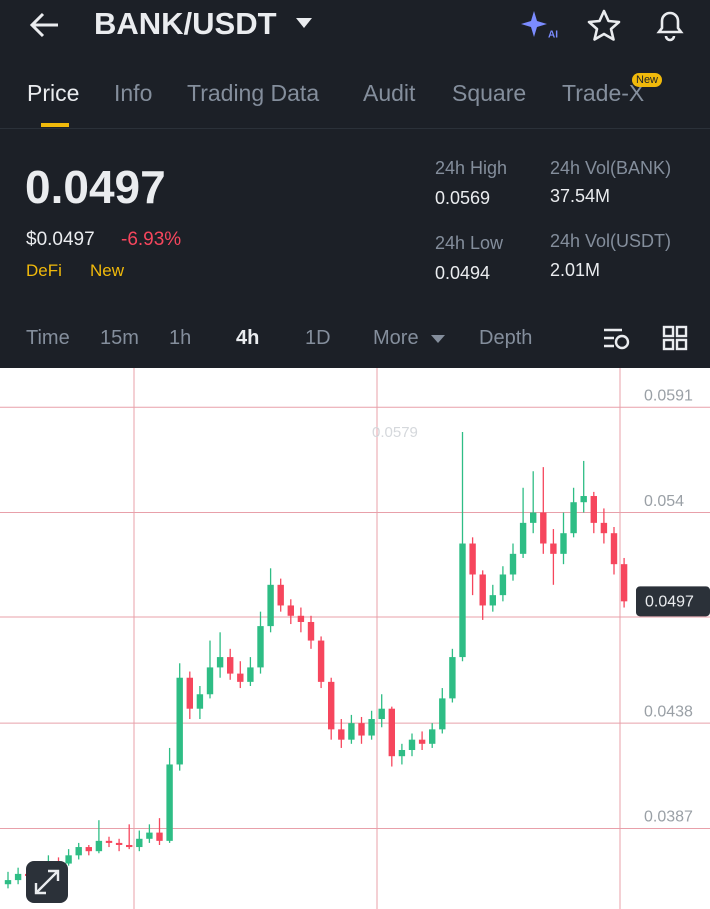 The height and width of the screenshot is (909, 710). What do you see at coordinates (463, 273) in the screenshot?
I see `stat-value: 0.0494` at bounding box center [463, 273].